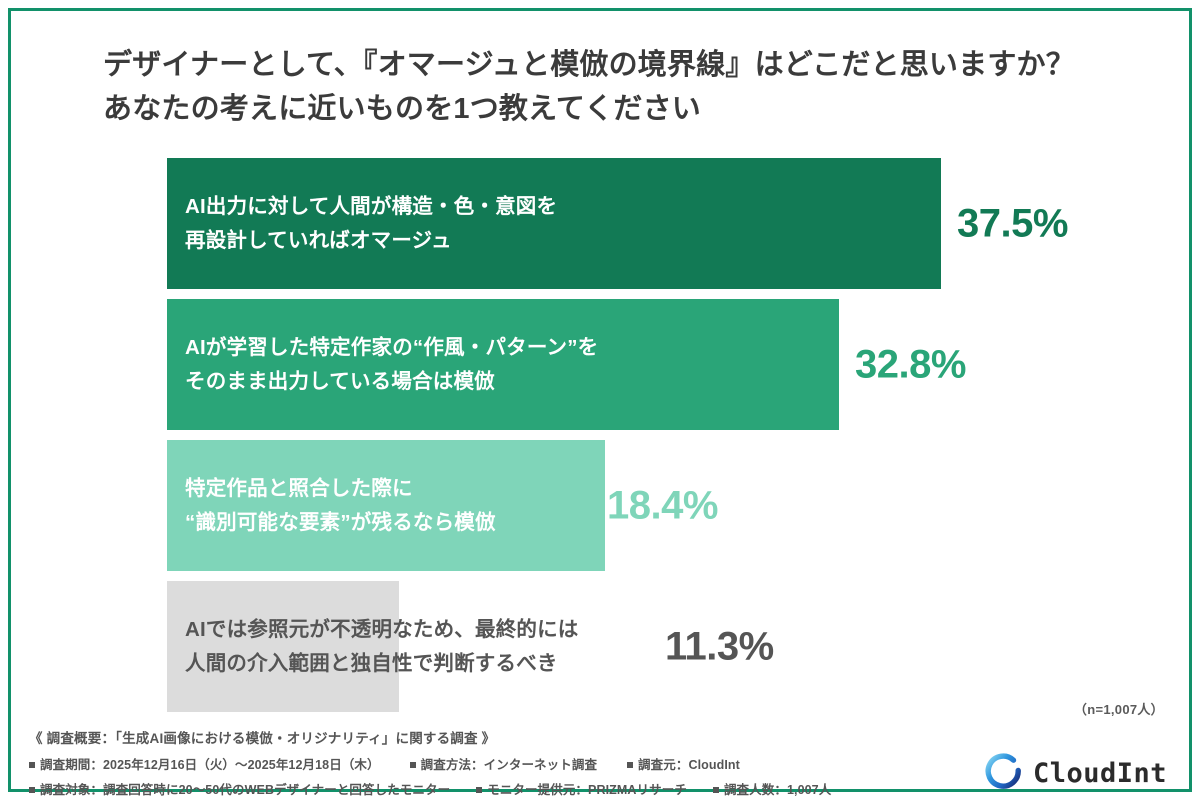  What do you see at coordinates (391, 365) in the screenshot?
I see `bar-label: AIが学習した特定作家の“作風・パターン”を そのまま出力している場合は模倣` at bounding box center [391, 365].